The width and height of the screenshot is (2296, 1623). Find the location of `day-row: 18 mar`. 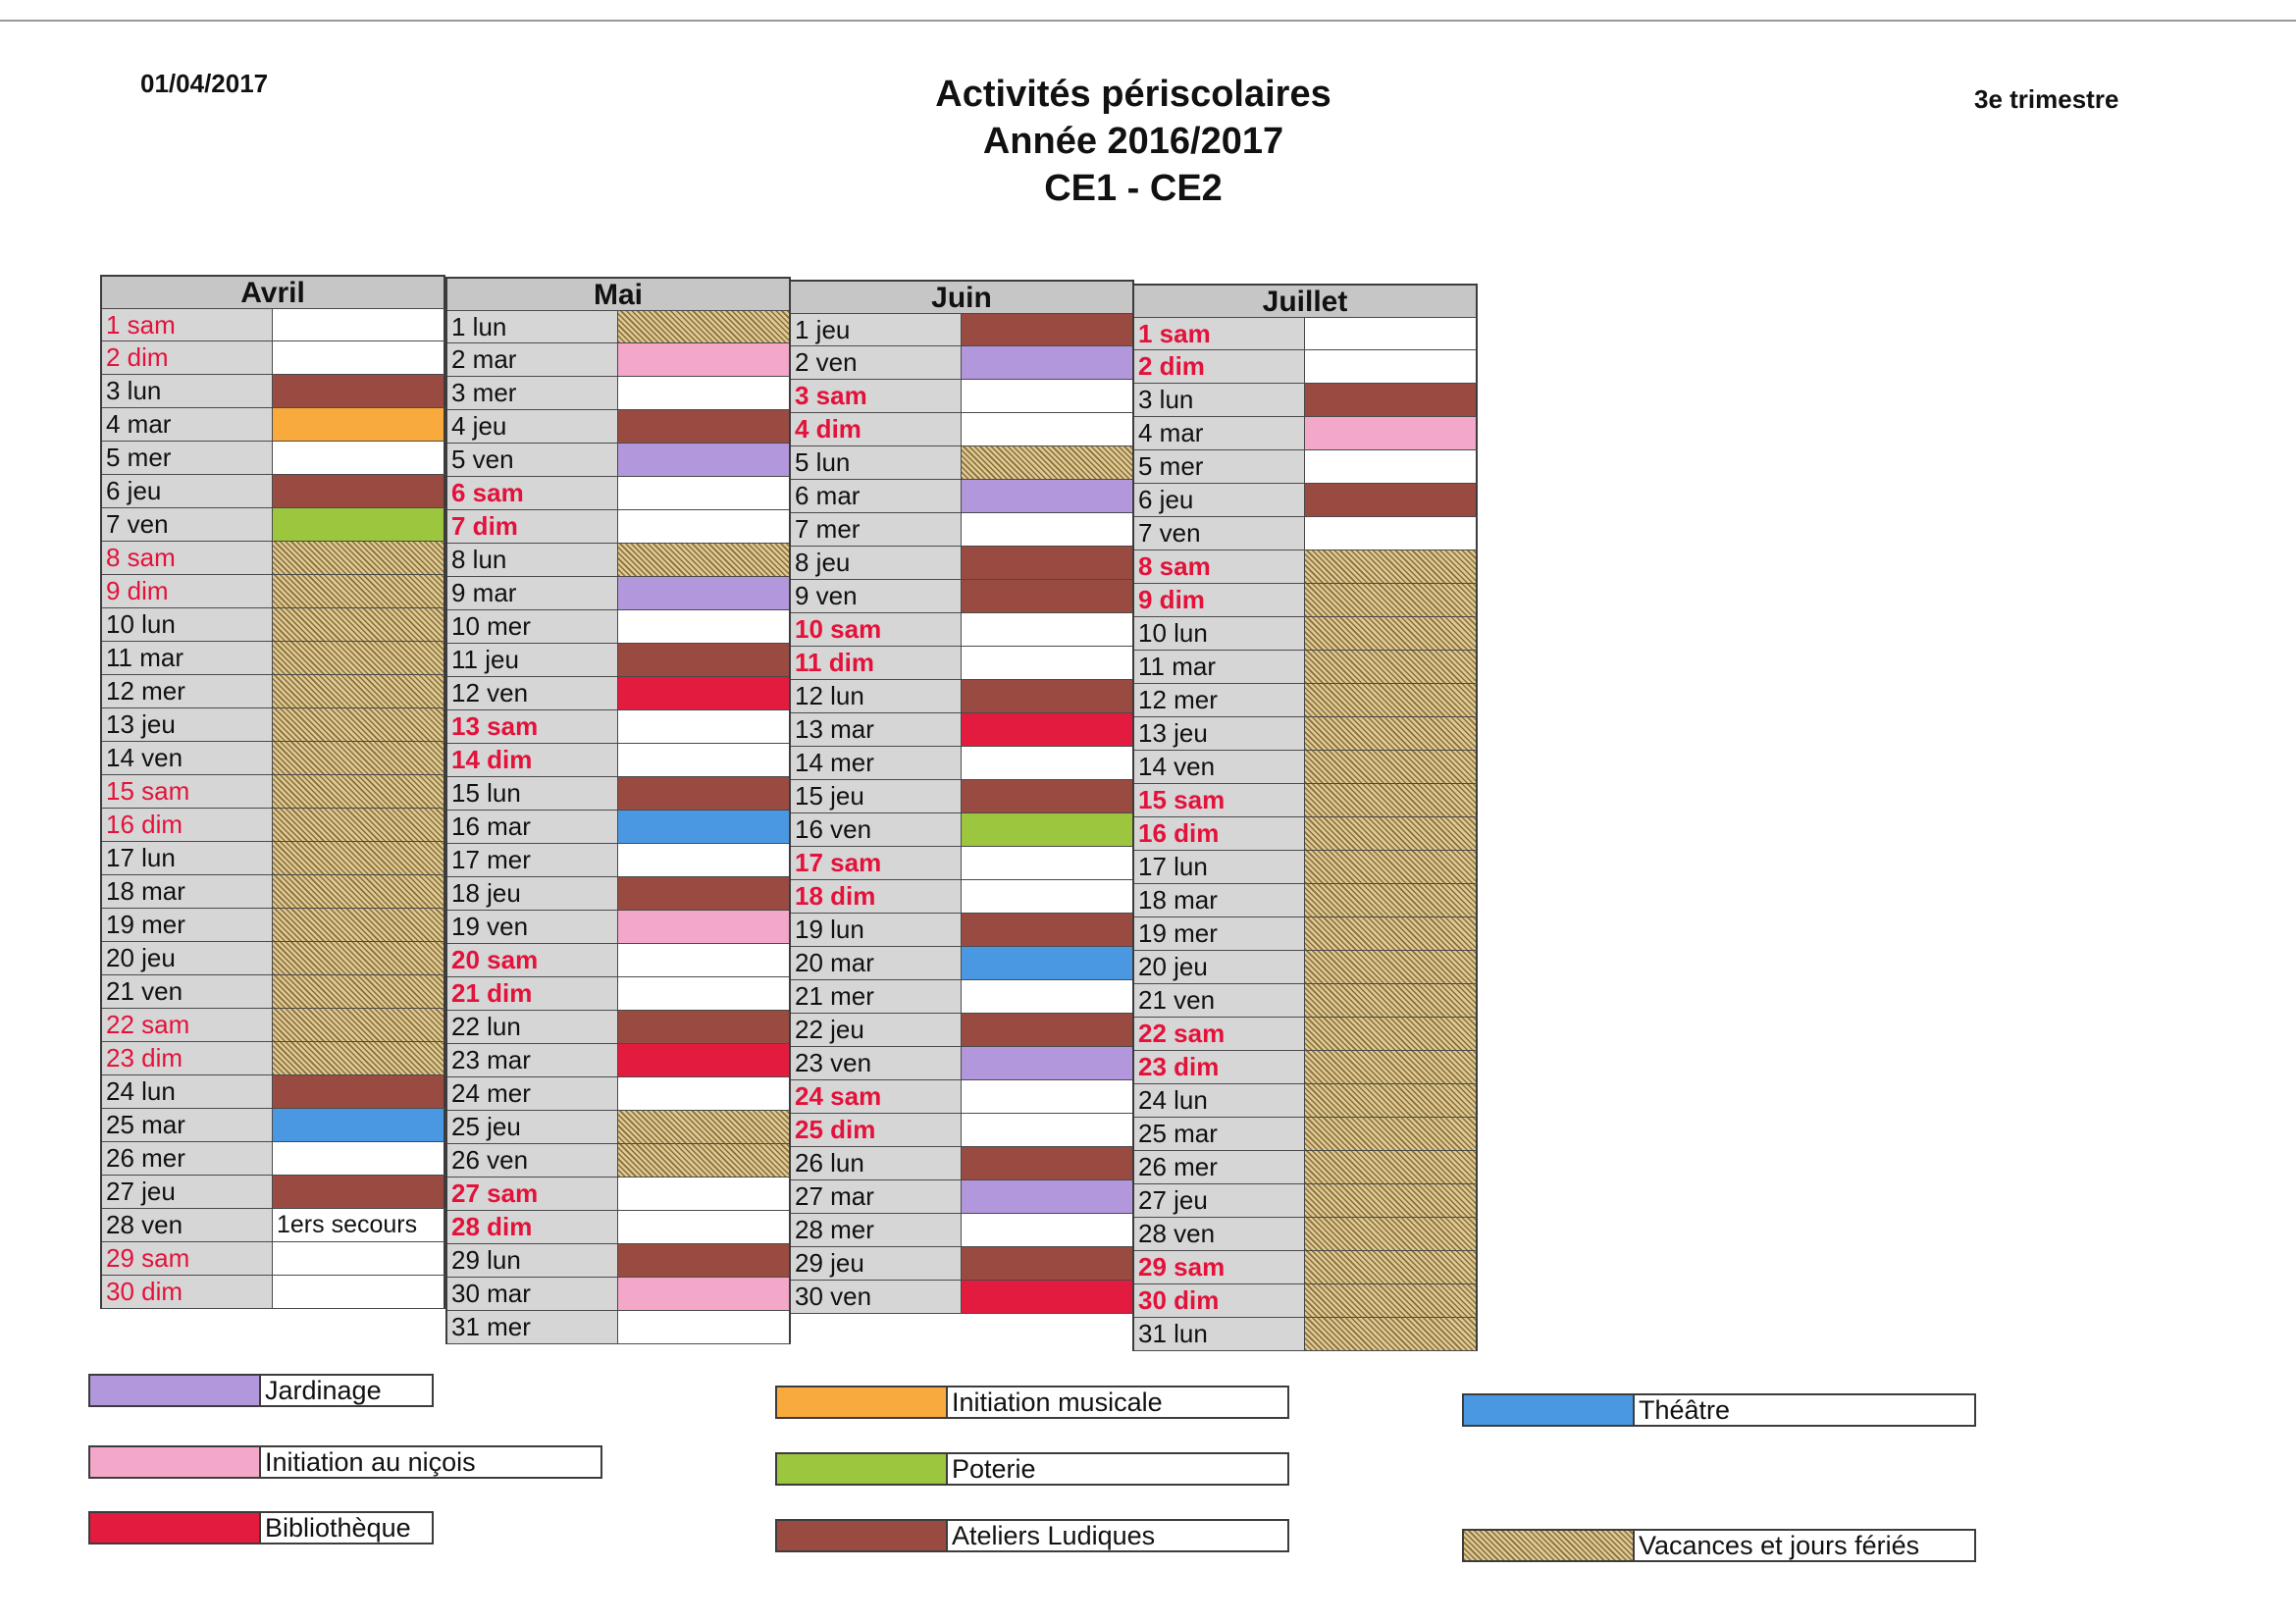

day-row: 18 mar is located at coordinates (273, 892).